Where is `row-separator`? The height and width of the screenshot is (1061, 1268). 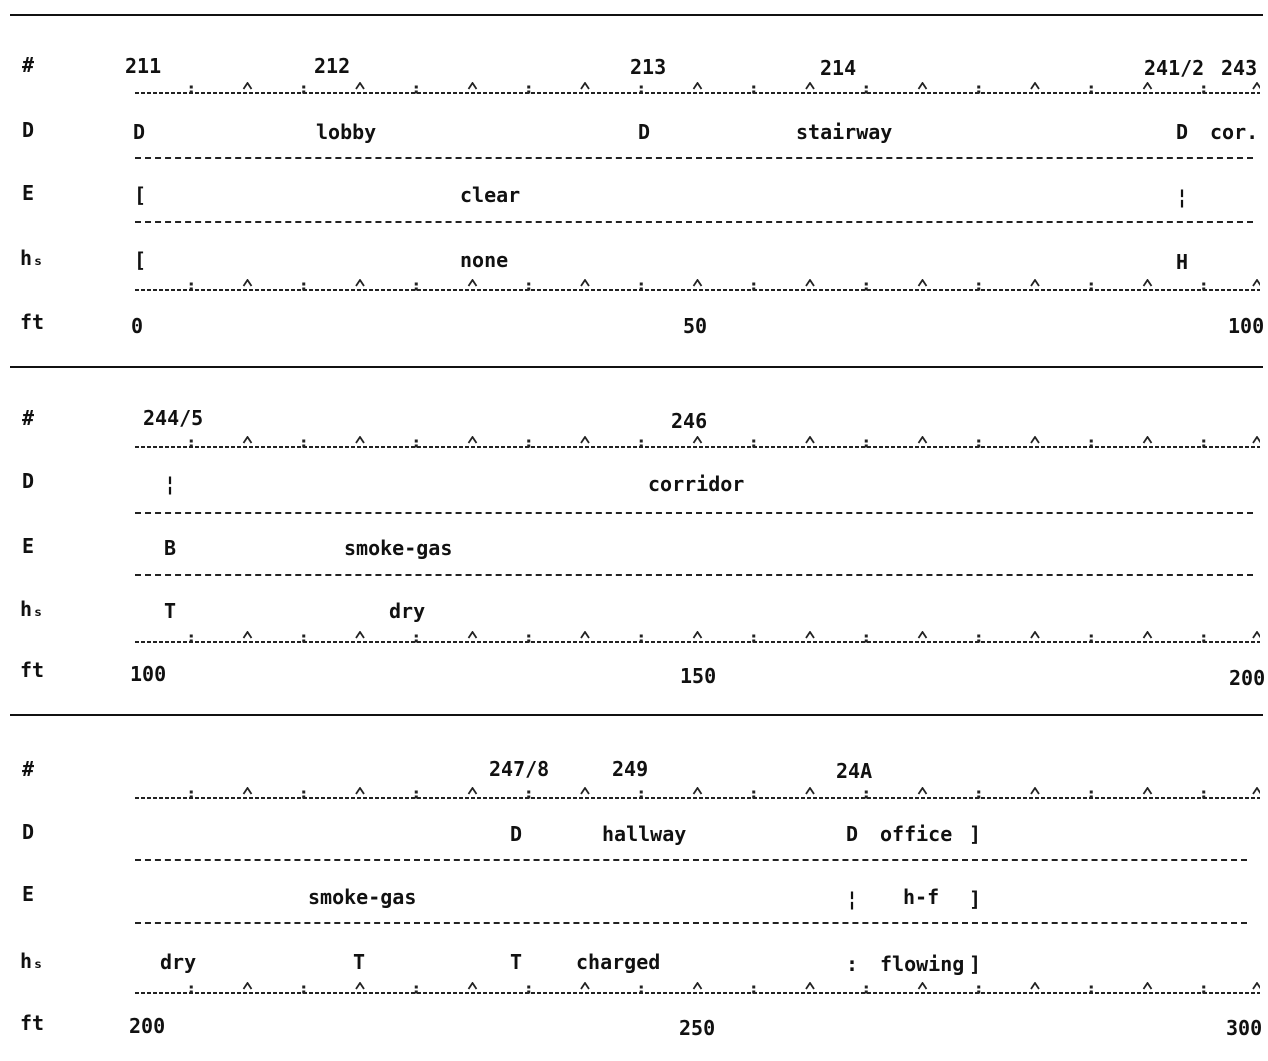
row-separator is located at coordinates (691, 860).